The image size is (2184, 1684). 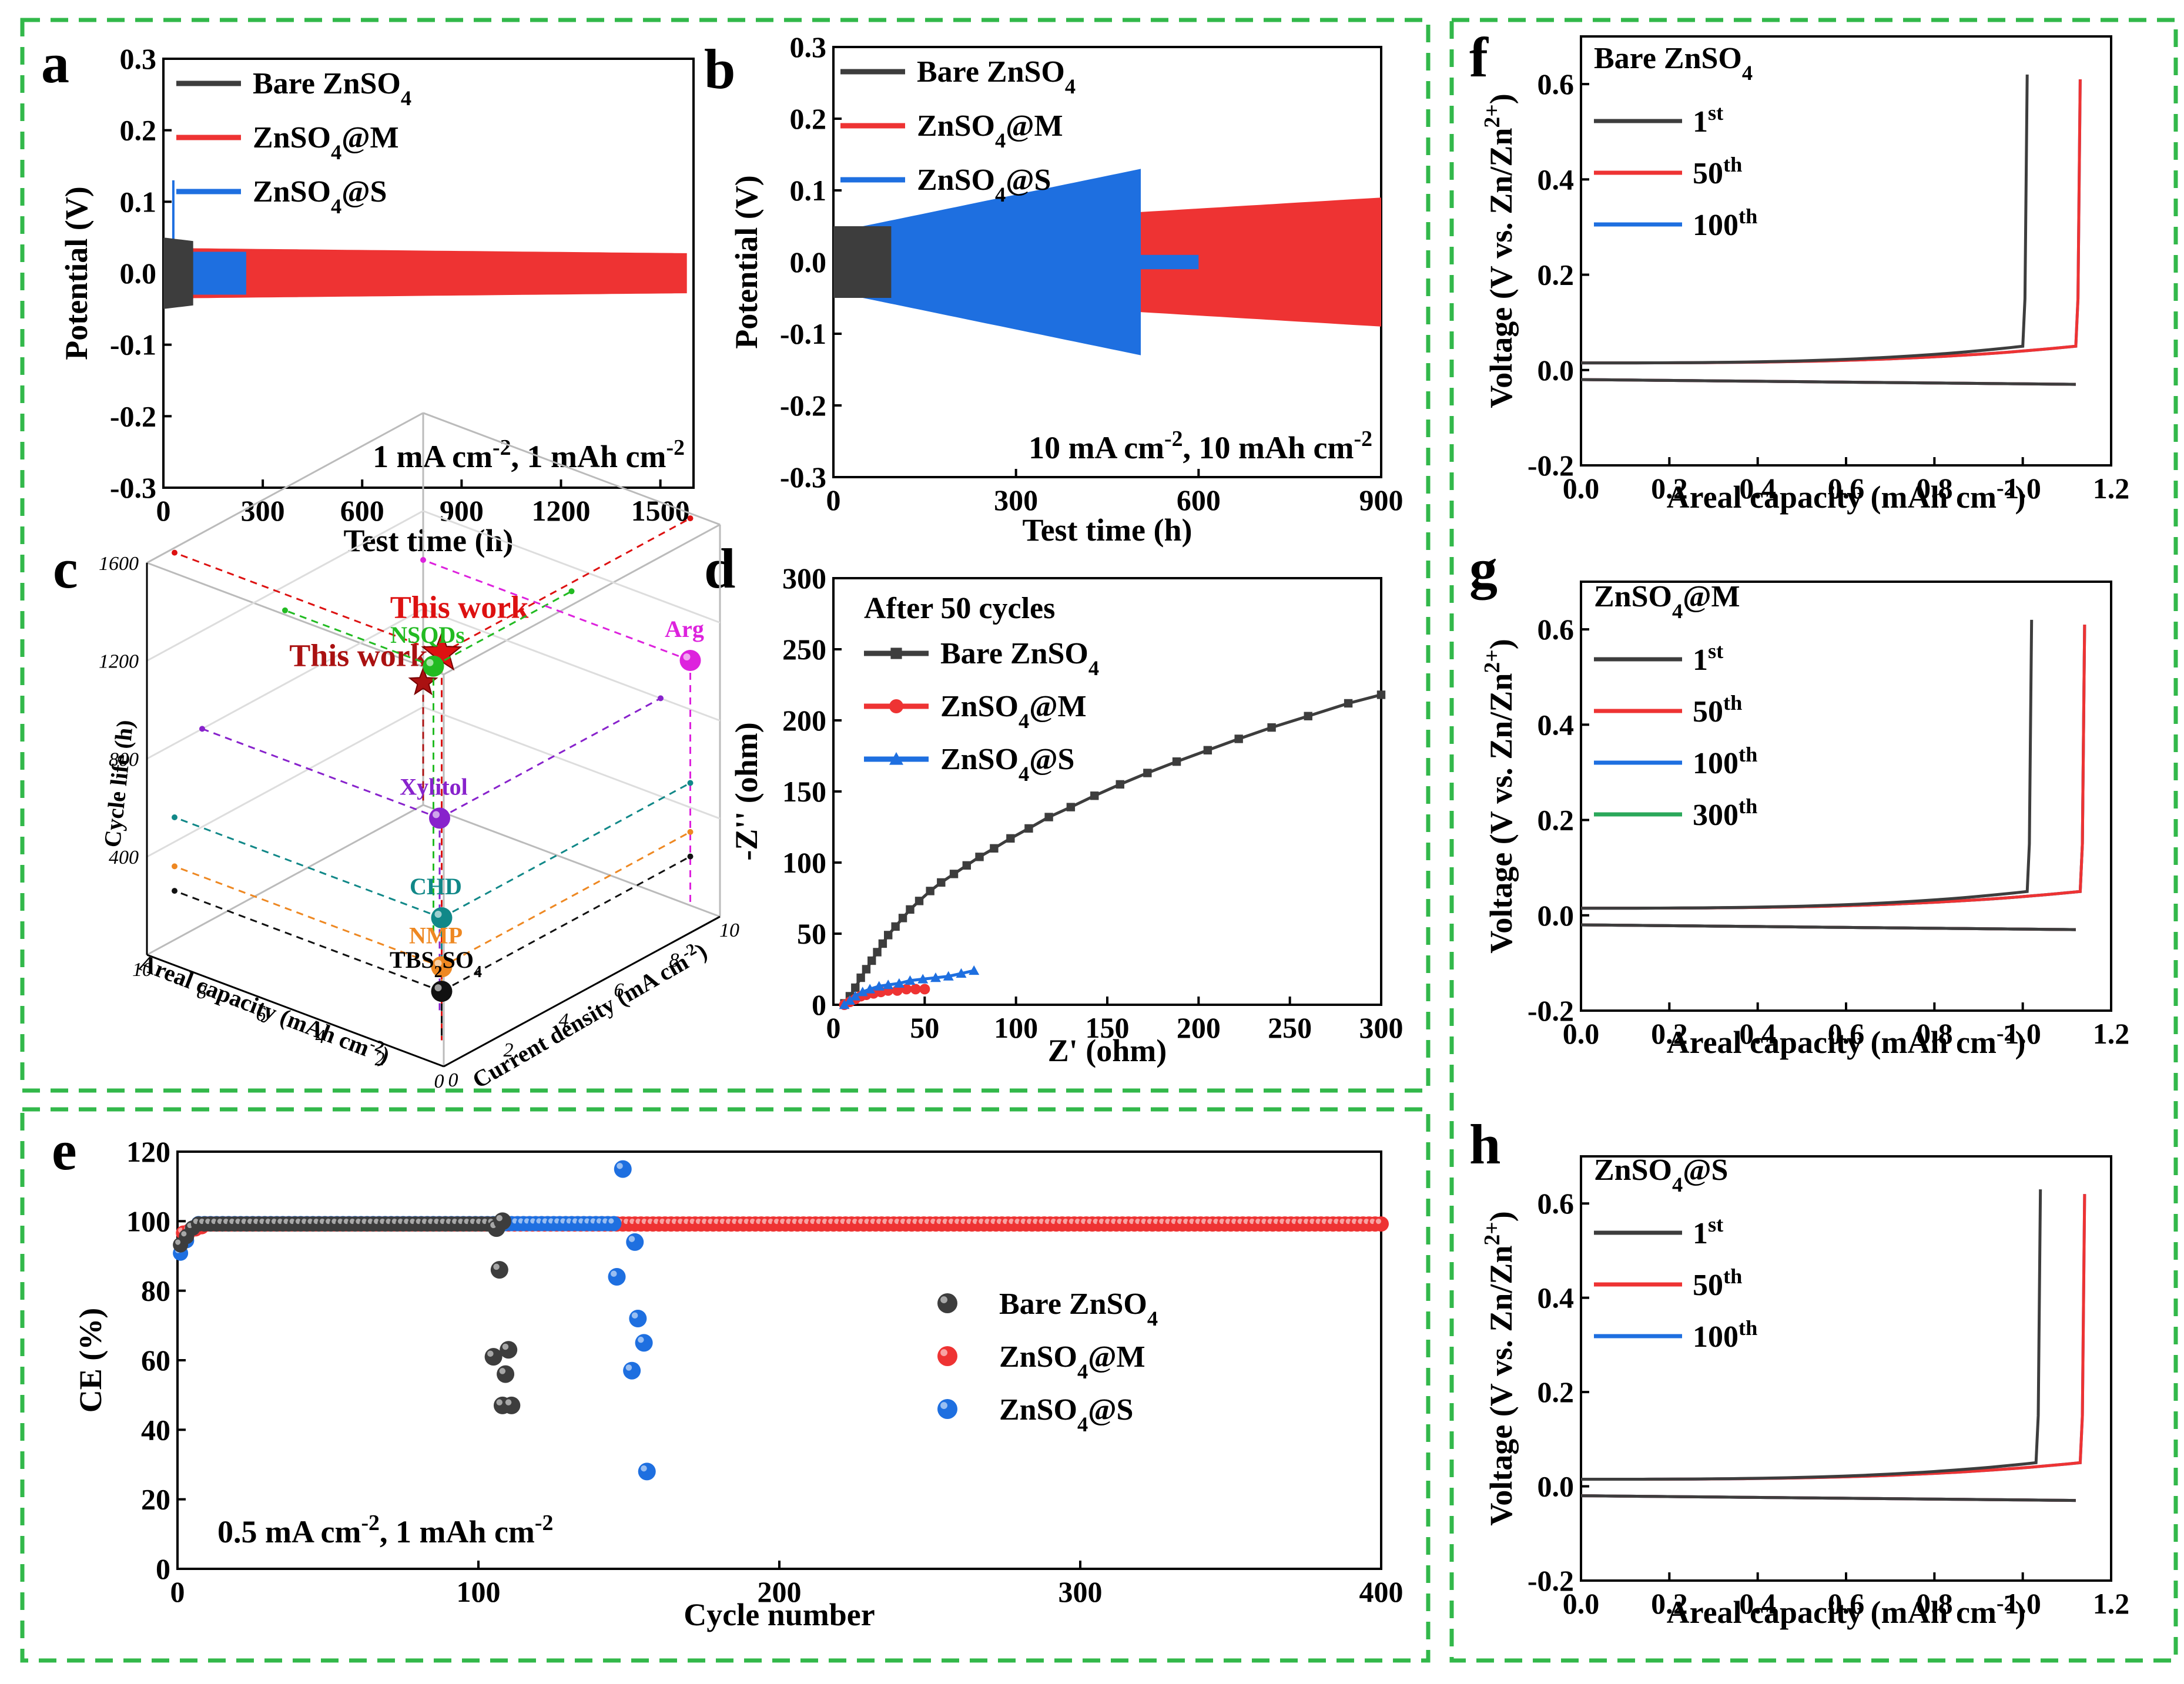 What do you see at coordinates (479, 1591) in the screenshot?
I see `x-tick-label: 100` at bounding box center [479, 1591].